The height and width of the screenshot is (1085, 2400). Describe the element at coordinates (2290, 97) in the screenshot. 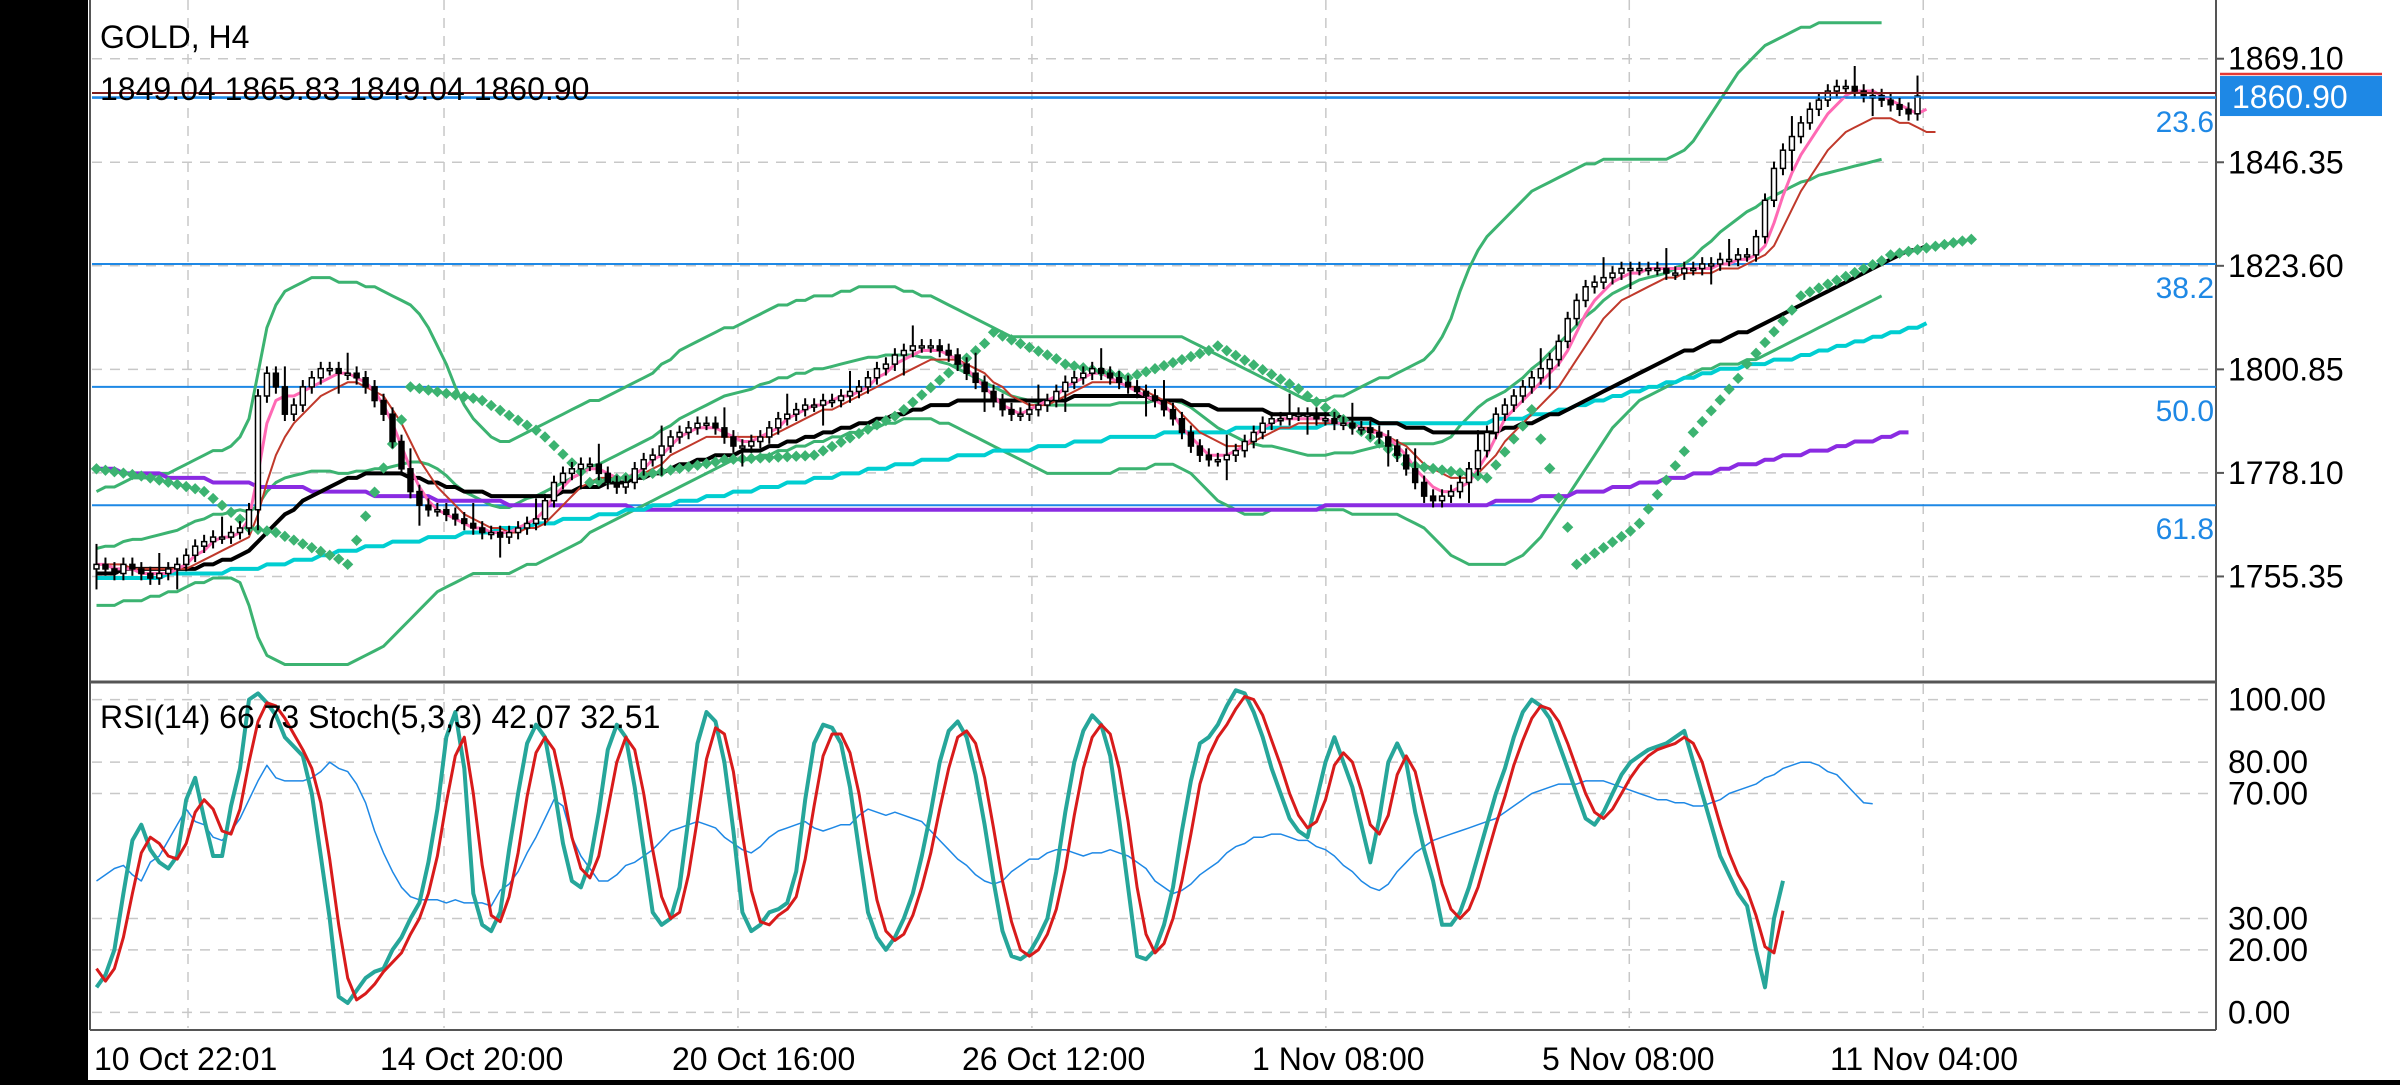

I see `current-price-label: 1860.90` at that location.